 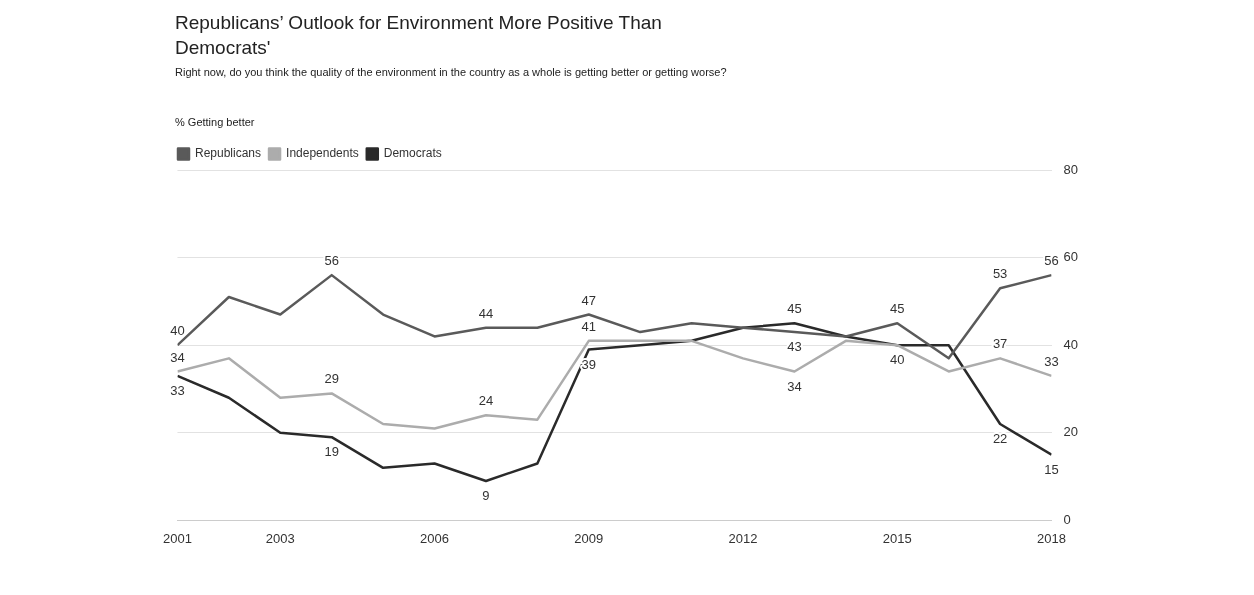 What do you see at coordinates (794, 347) in the screenshot?
I see `data-label: 43` at bounding box center [794, 347].